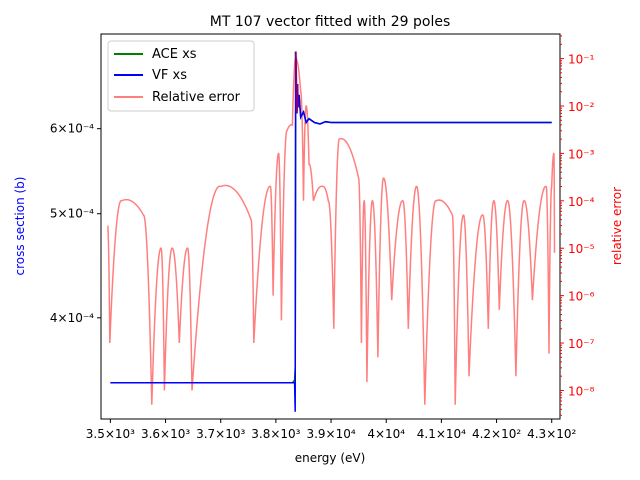 This screenshot has height=480, width=640. What do you see at coordinates (75, 223) in the screenshot?
I see `left-y-axis: 4×10⁻⁴ 5×10⁻⁴ 6×10⁻⁴` at bounding box center [75, 223].